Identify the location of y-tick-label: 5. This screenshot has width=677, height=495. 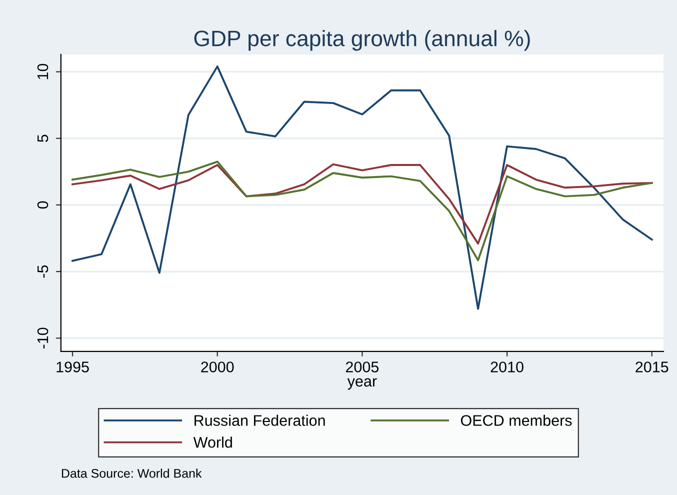
(43, 138).